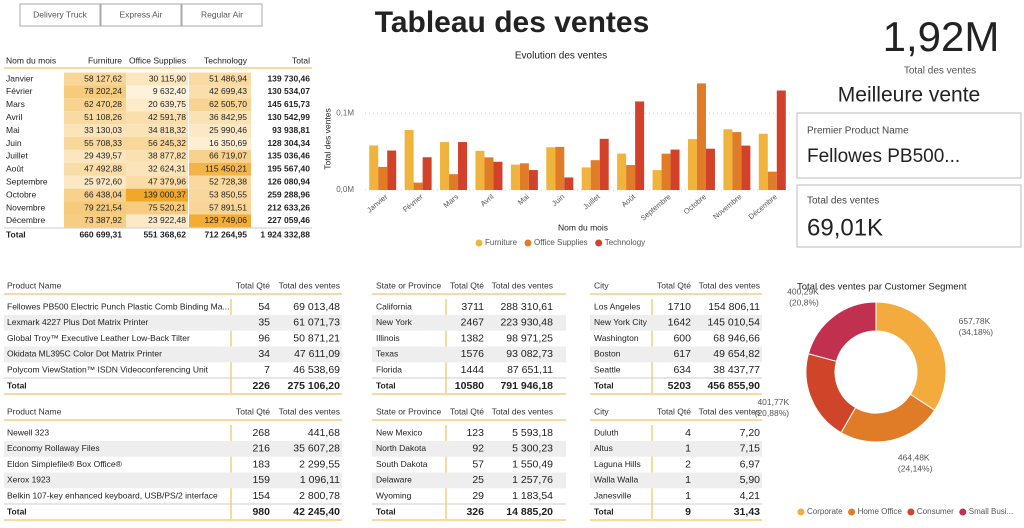  Describe the element at coordinates (100, 234) in the screenshot. I see `matrix-total: 660 699,31` at that location.